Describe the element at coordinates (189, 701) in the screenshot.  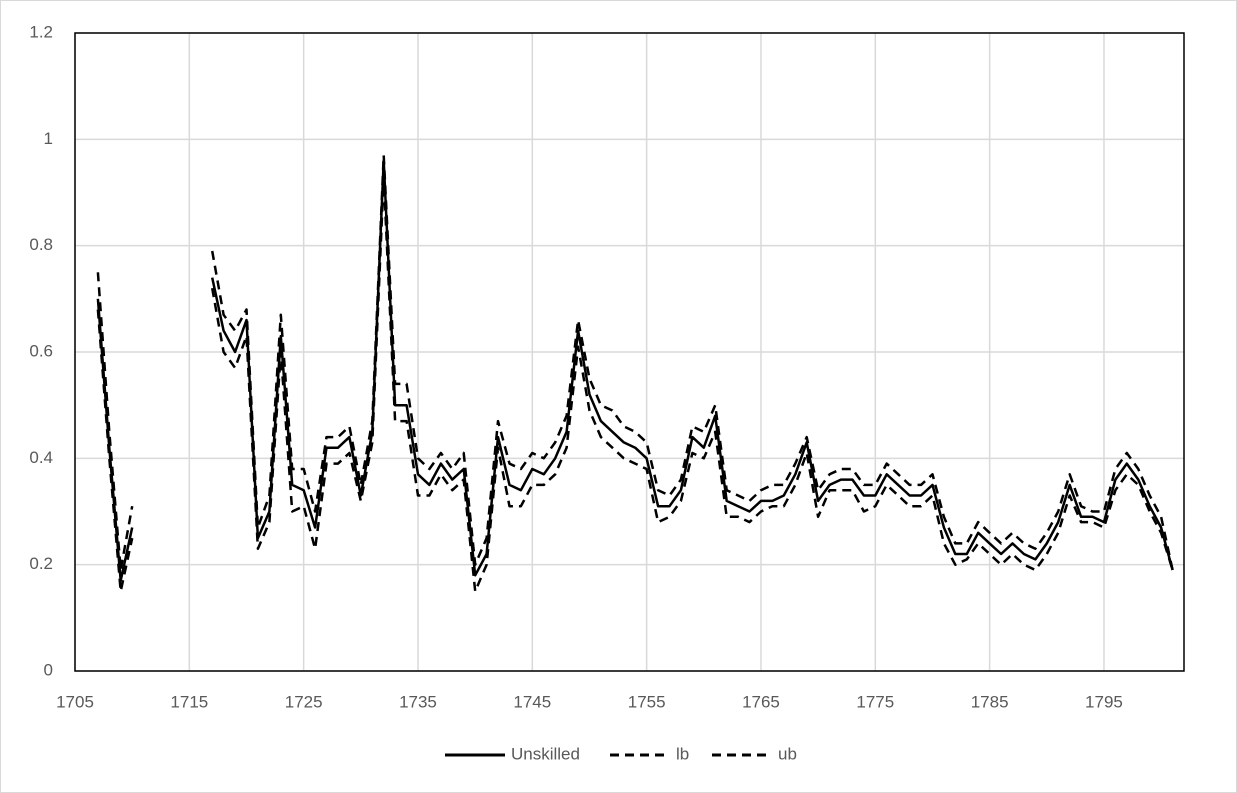
I see `x-tick-label: 1715` at that location.